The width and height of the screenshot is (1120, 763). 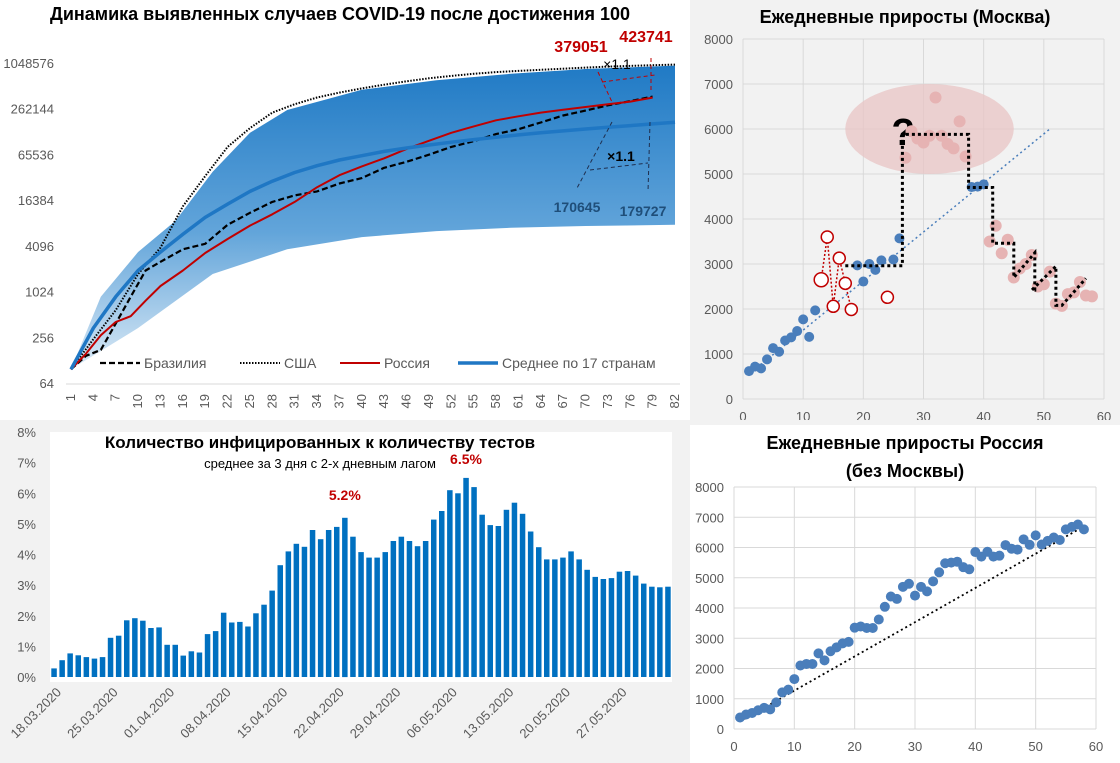 What do you see at coordinates (149, 713) in the screenshot?
I see `x-tick-label: 01.04.2020` at bounding box center [149, 713].